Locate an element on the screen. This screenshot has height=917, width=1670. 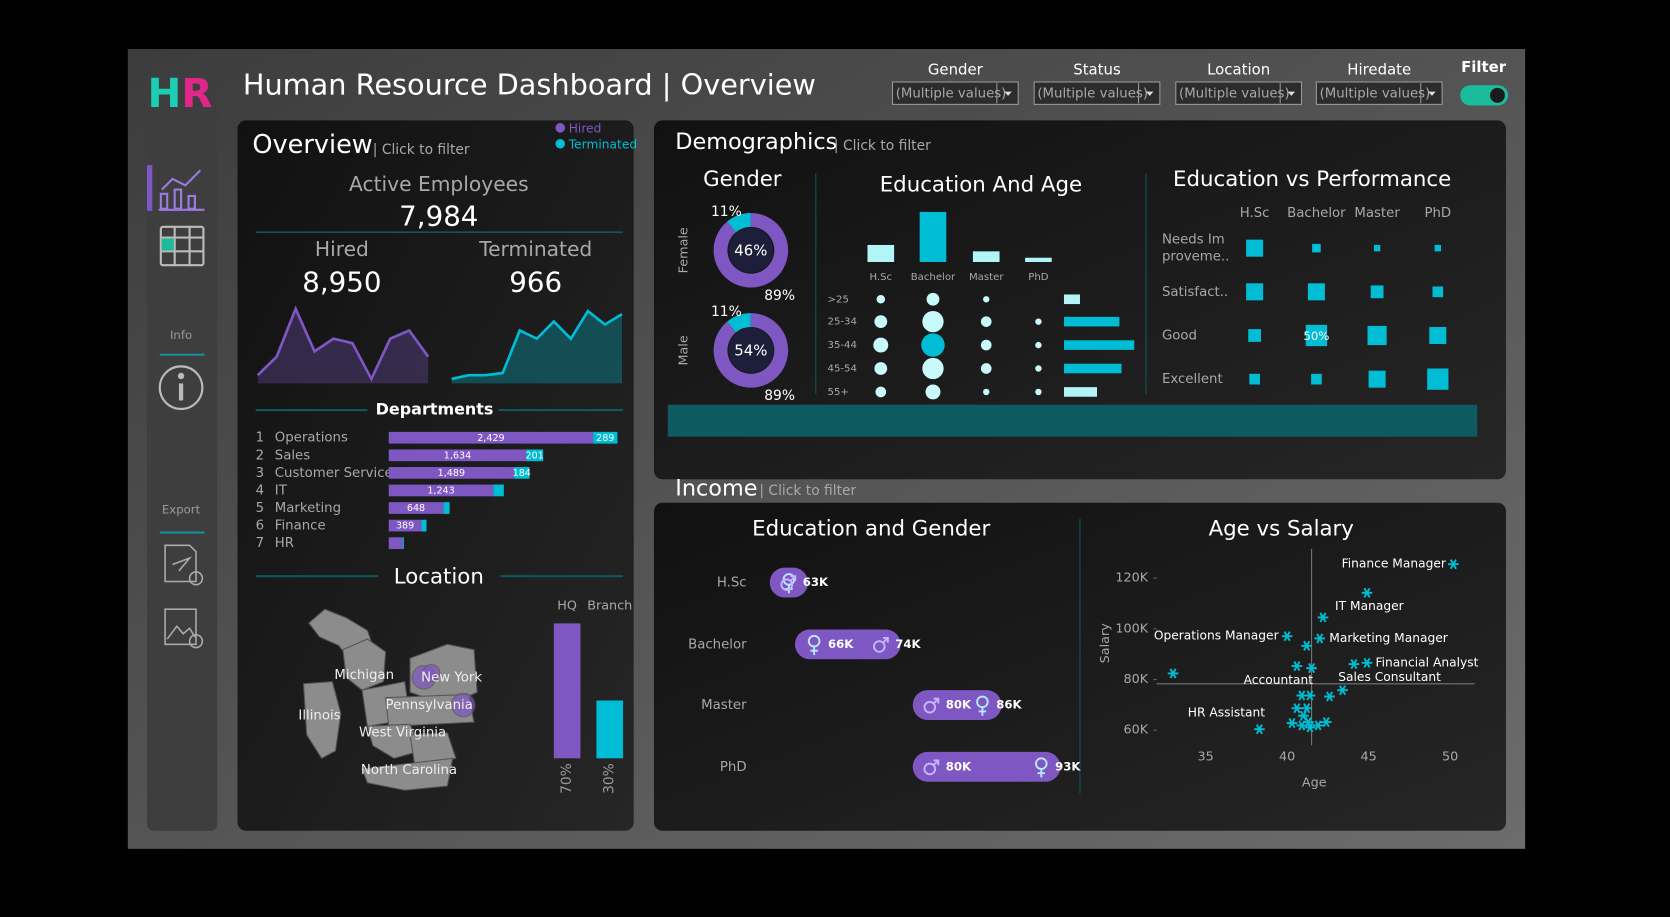
kpi-label: Active Employees is located at coordinates (439, 184).